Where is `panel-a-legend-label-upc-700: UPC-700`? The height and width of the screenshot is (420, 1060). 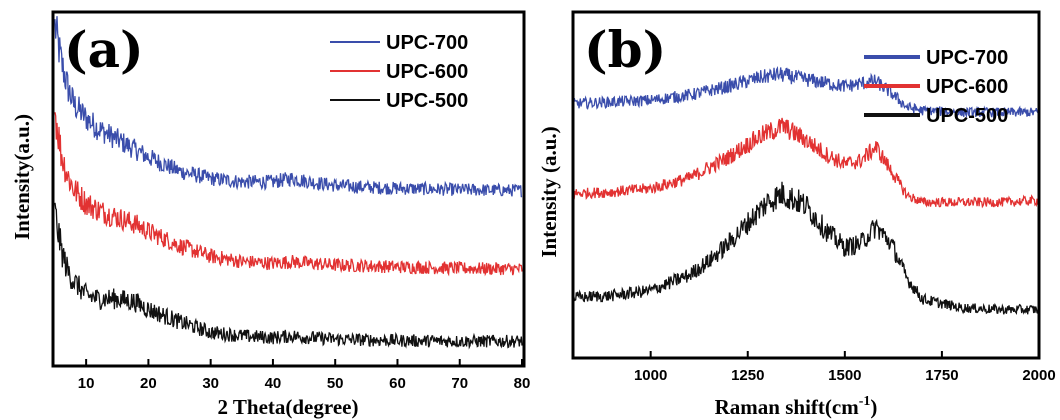 panel-a-legend-label-upc-700: UPC-700 is located at coordinates (427, 43).